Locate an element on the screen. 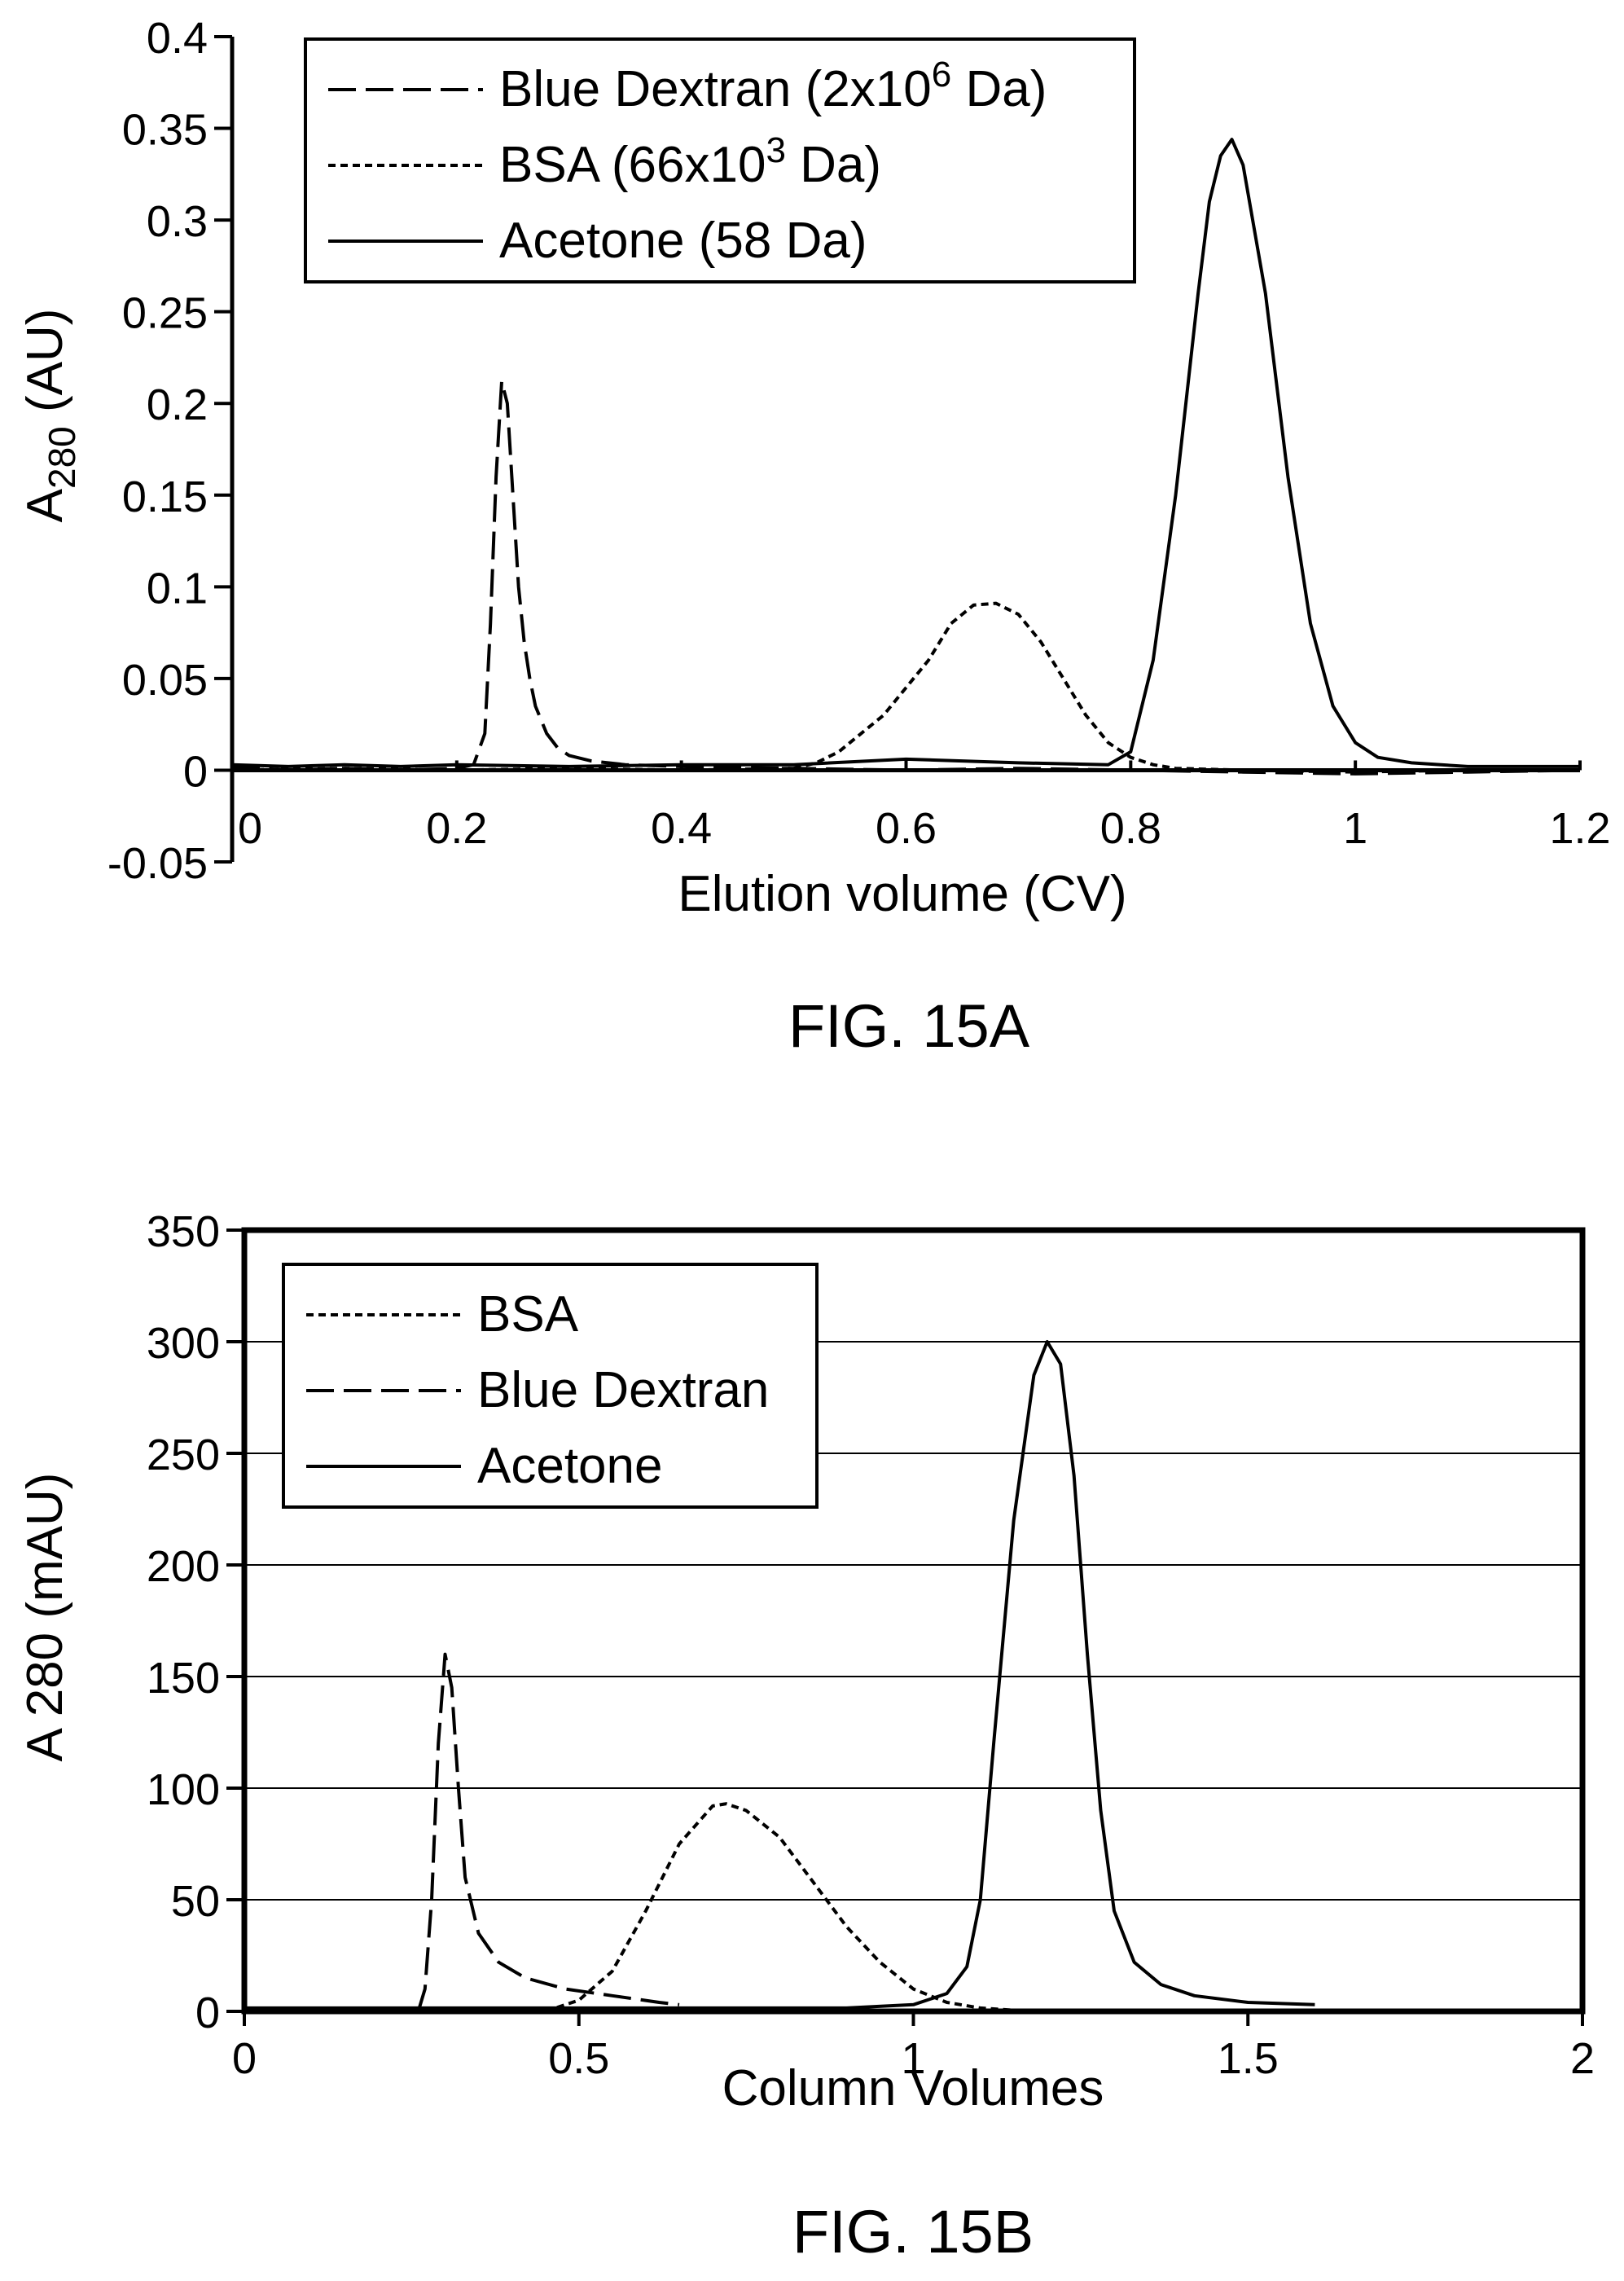 The image size is (1624, 2281). a-y-tick-label-7: 0.05 is located at coordinates (165, 680).